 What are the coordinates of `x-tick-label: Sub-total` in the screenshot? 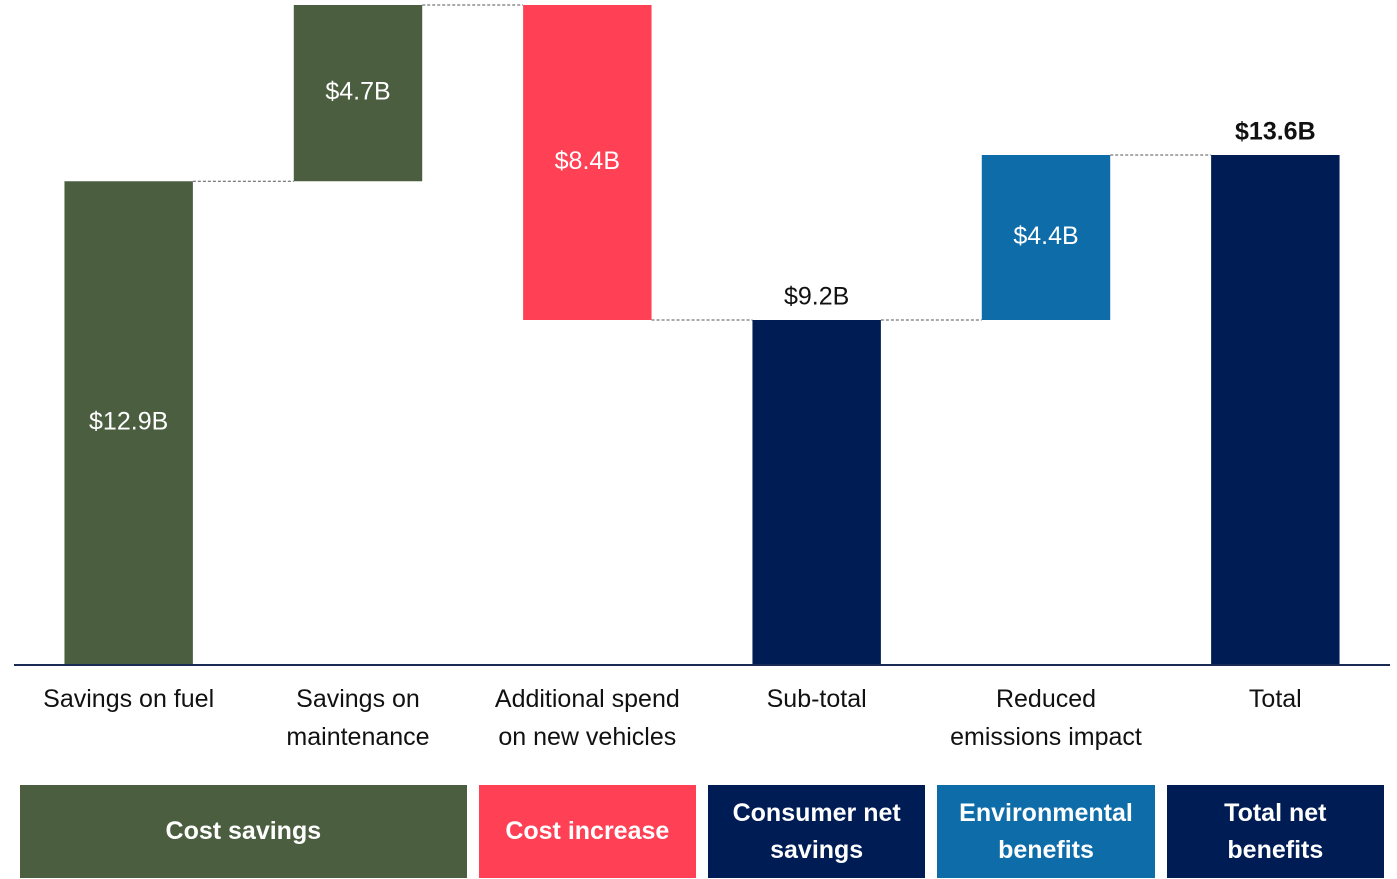 It's located at (816, 699).